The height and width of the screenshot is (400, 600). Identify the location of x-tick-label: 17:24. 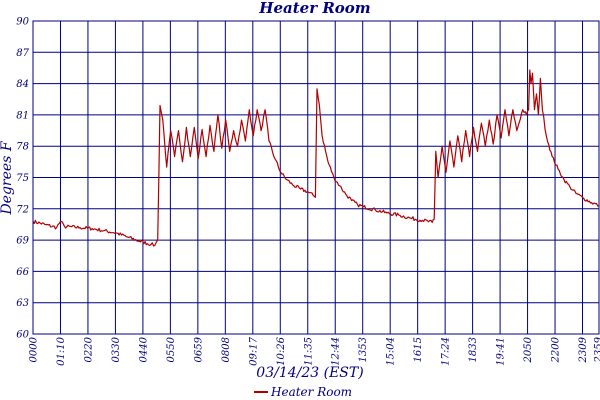
(446, 351).